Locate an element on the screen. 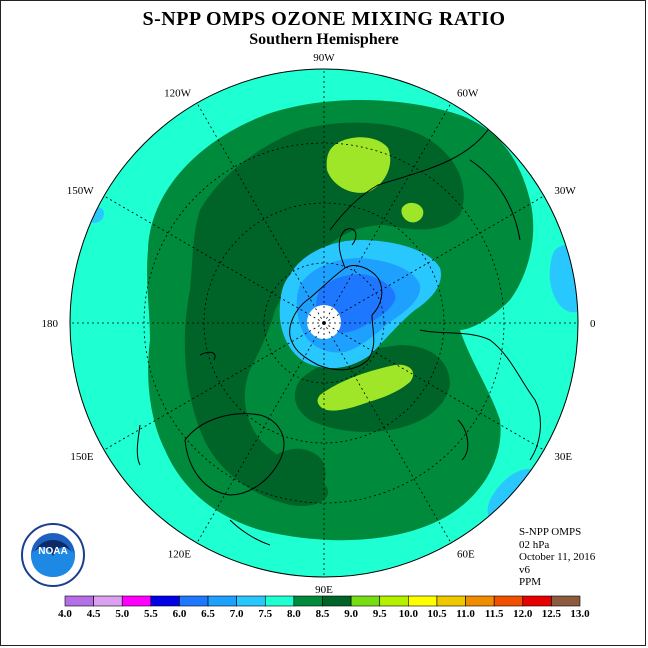 The width and height of the screenshot is (648, 648). ozone-band-7.0-7.5-rim-east is located at coordinates (563, 279).